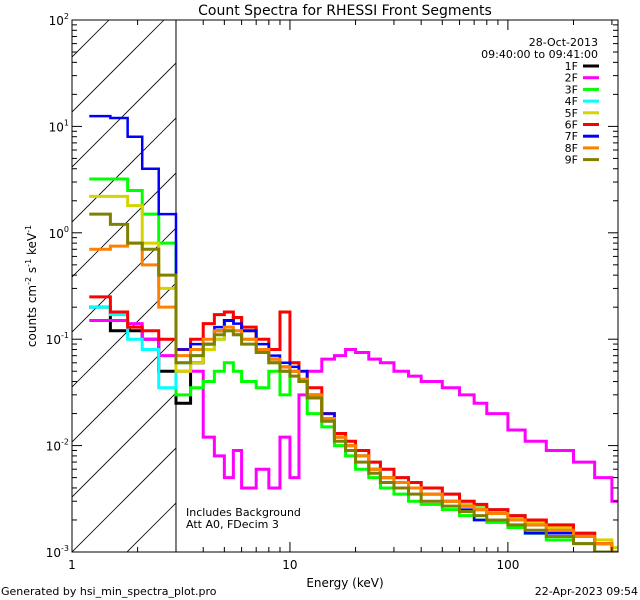  I want to click on y-tick-label: 10⁻¹, so click(57, 339).